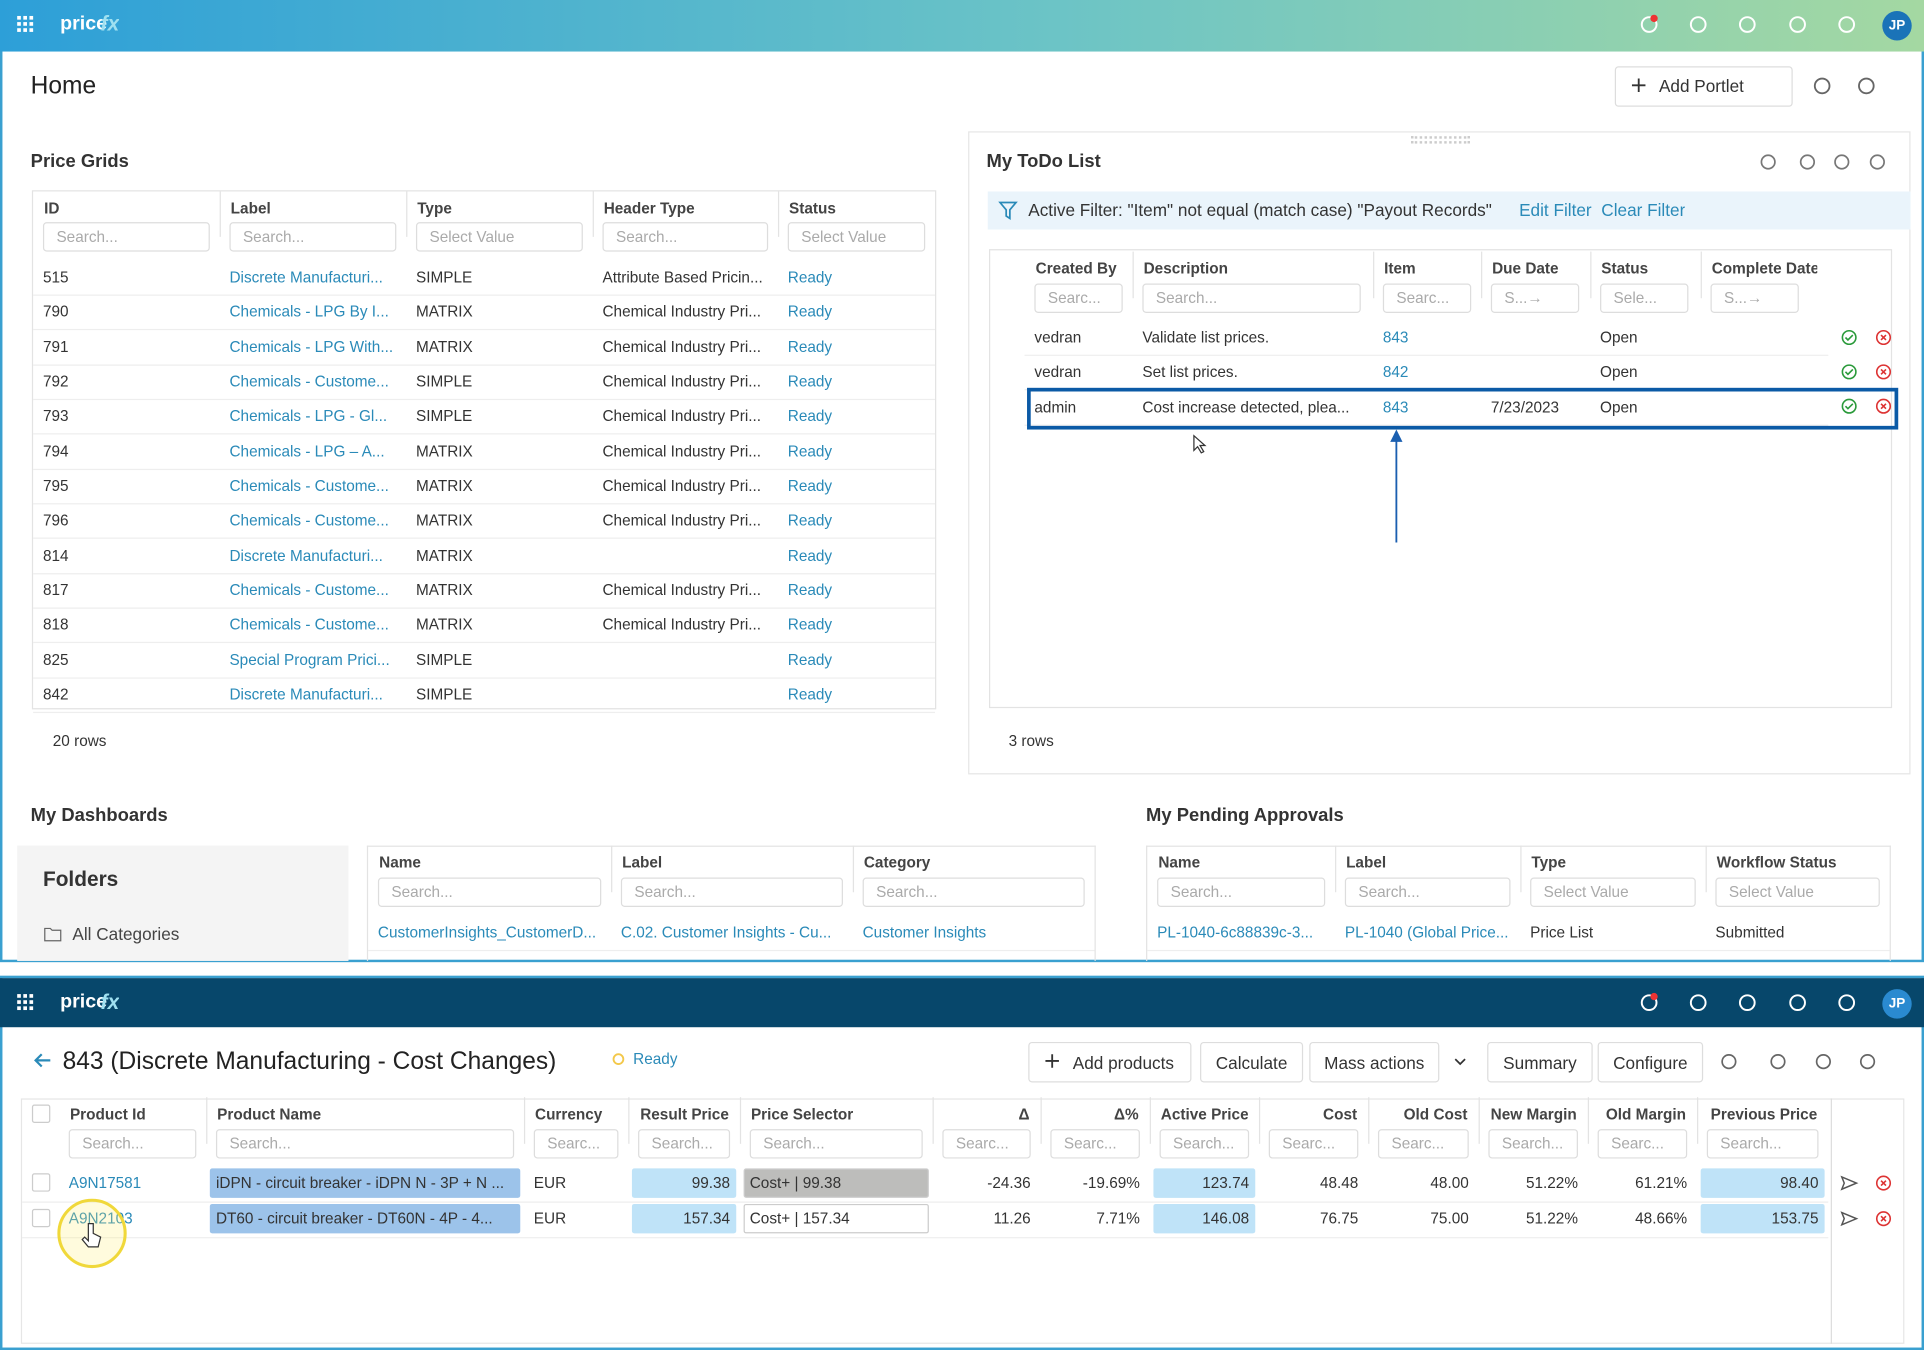 The width and height of the screenshot is (1924, 1350). I want to click on header-checkbox, so click(41, 1113).